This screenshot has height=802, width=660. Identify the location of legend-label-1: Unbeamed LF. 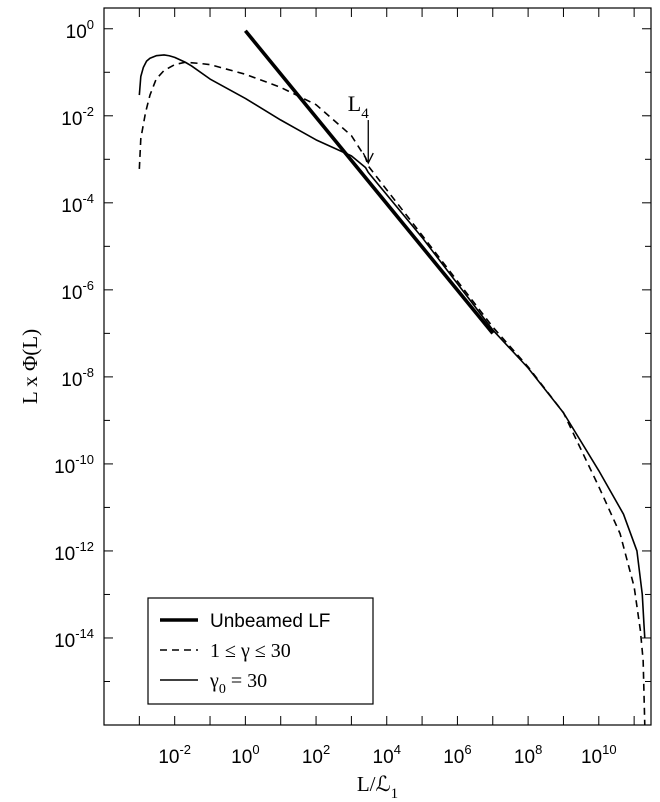
(270, 621).